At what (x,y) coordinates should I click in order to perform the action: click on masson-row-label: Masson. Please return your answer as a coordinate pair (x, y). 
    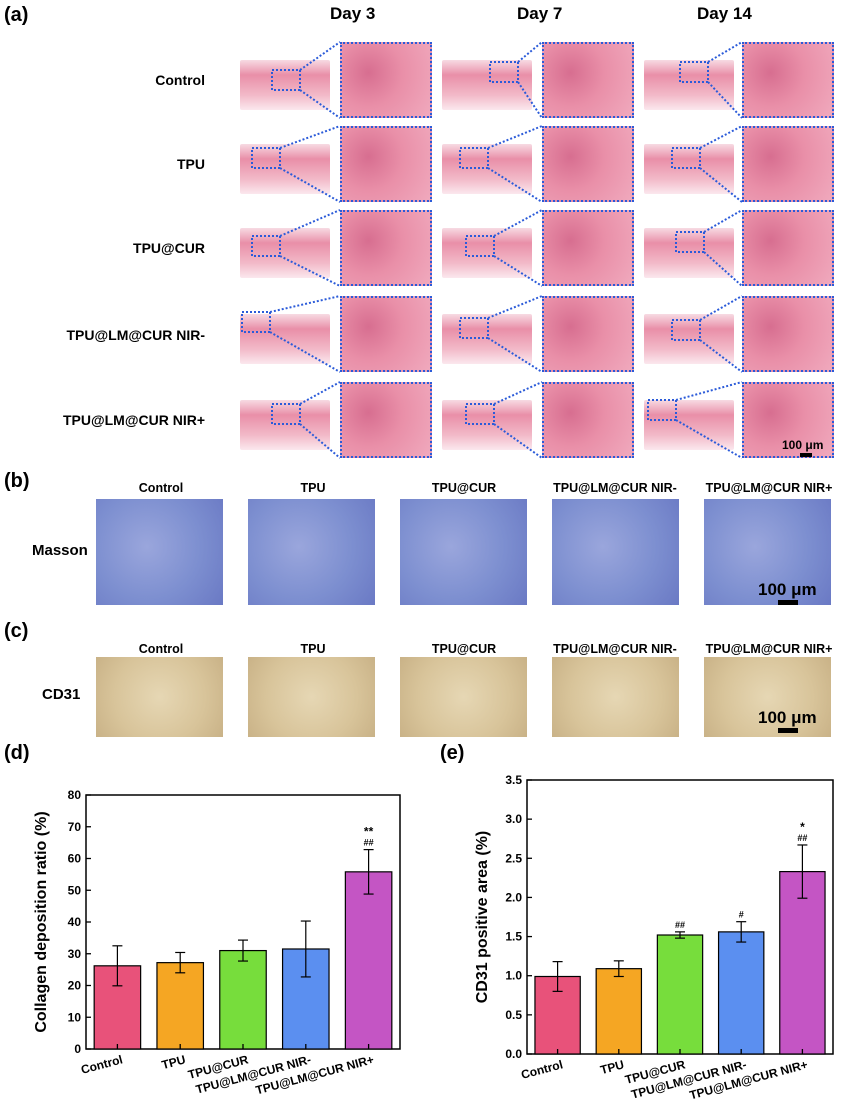
    Looking at the image, I should click on (60, 550).